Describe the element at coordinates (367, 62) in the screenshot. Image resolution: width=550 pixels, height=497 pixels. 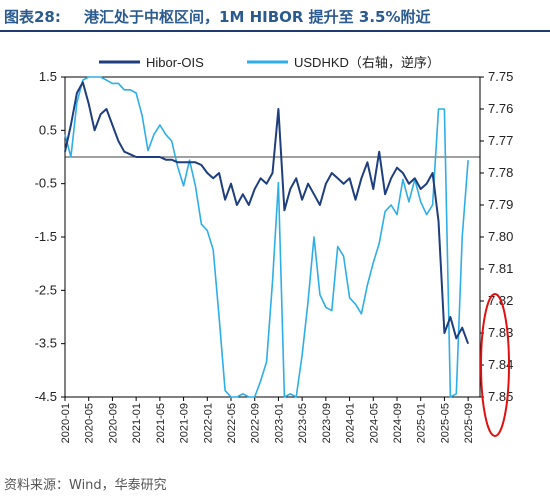
I see `legend-label-usdhkd: USDHKD（右轴，逆序）` at that location.